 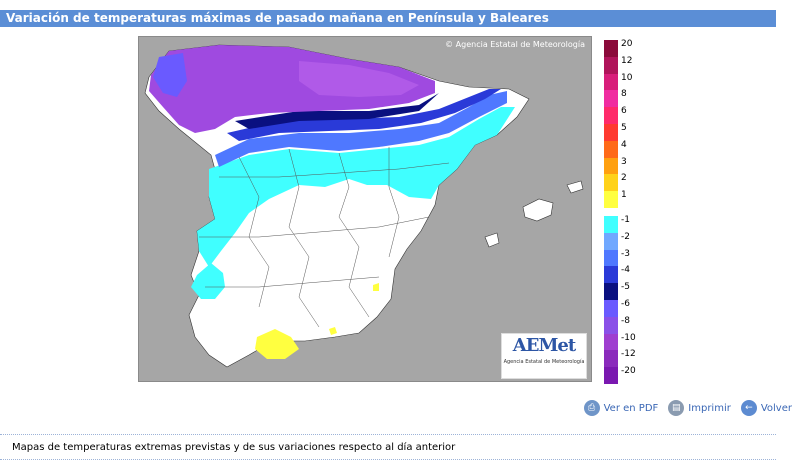 I want to click on back-button: ← Volver, so click(x=766, y=408).